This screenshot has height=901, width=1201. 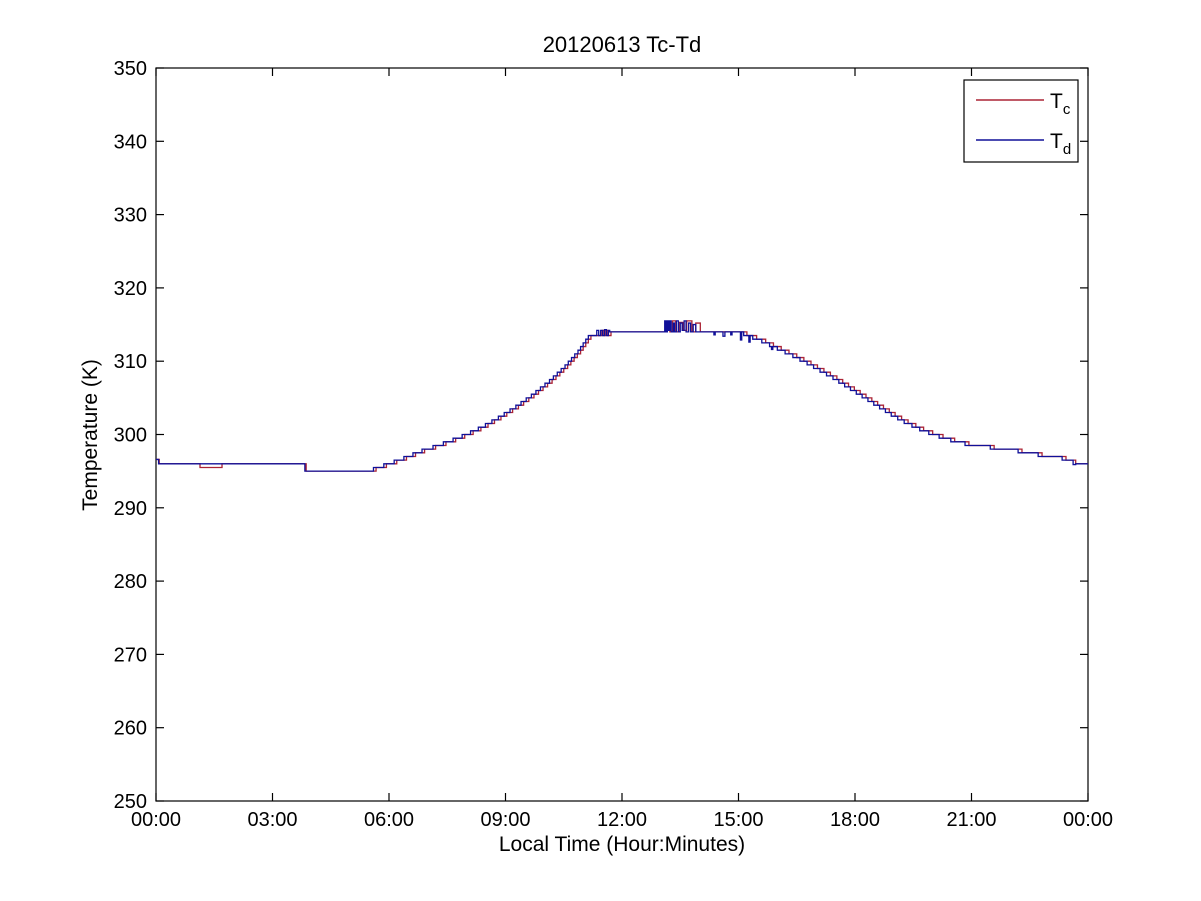 I want to click on legend-label-td: Td, so click(x=1060, y=144).